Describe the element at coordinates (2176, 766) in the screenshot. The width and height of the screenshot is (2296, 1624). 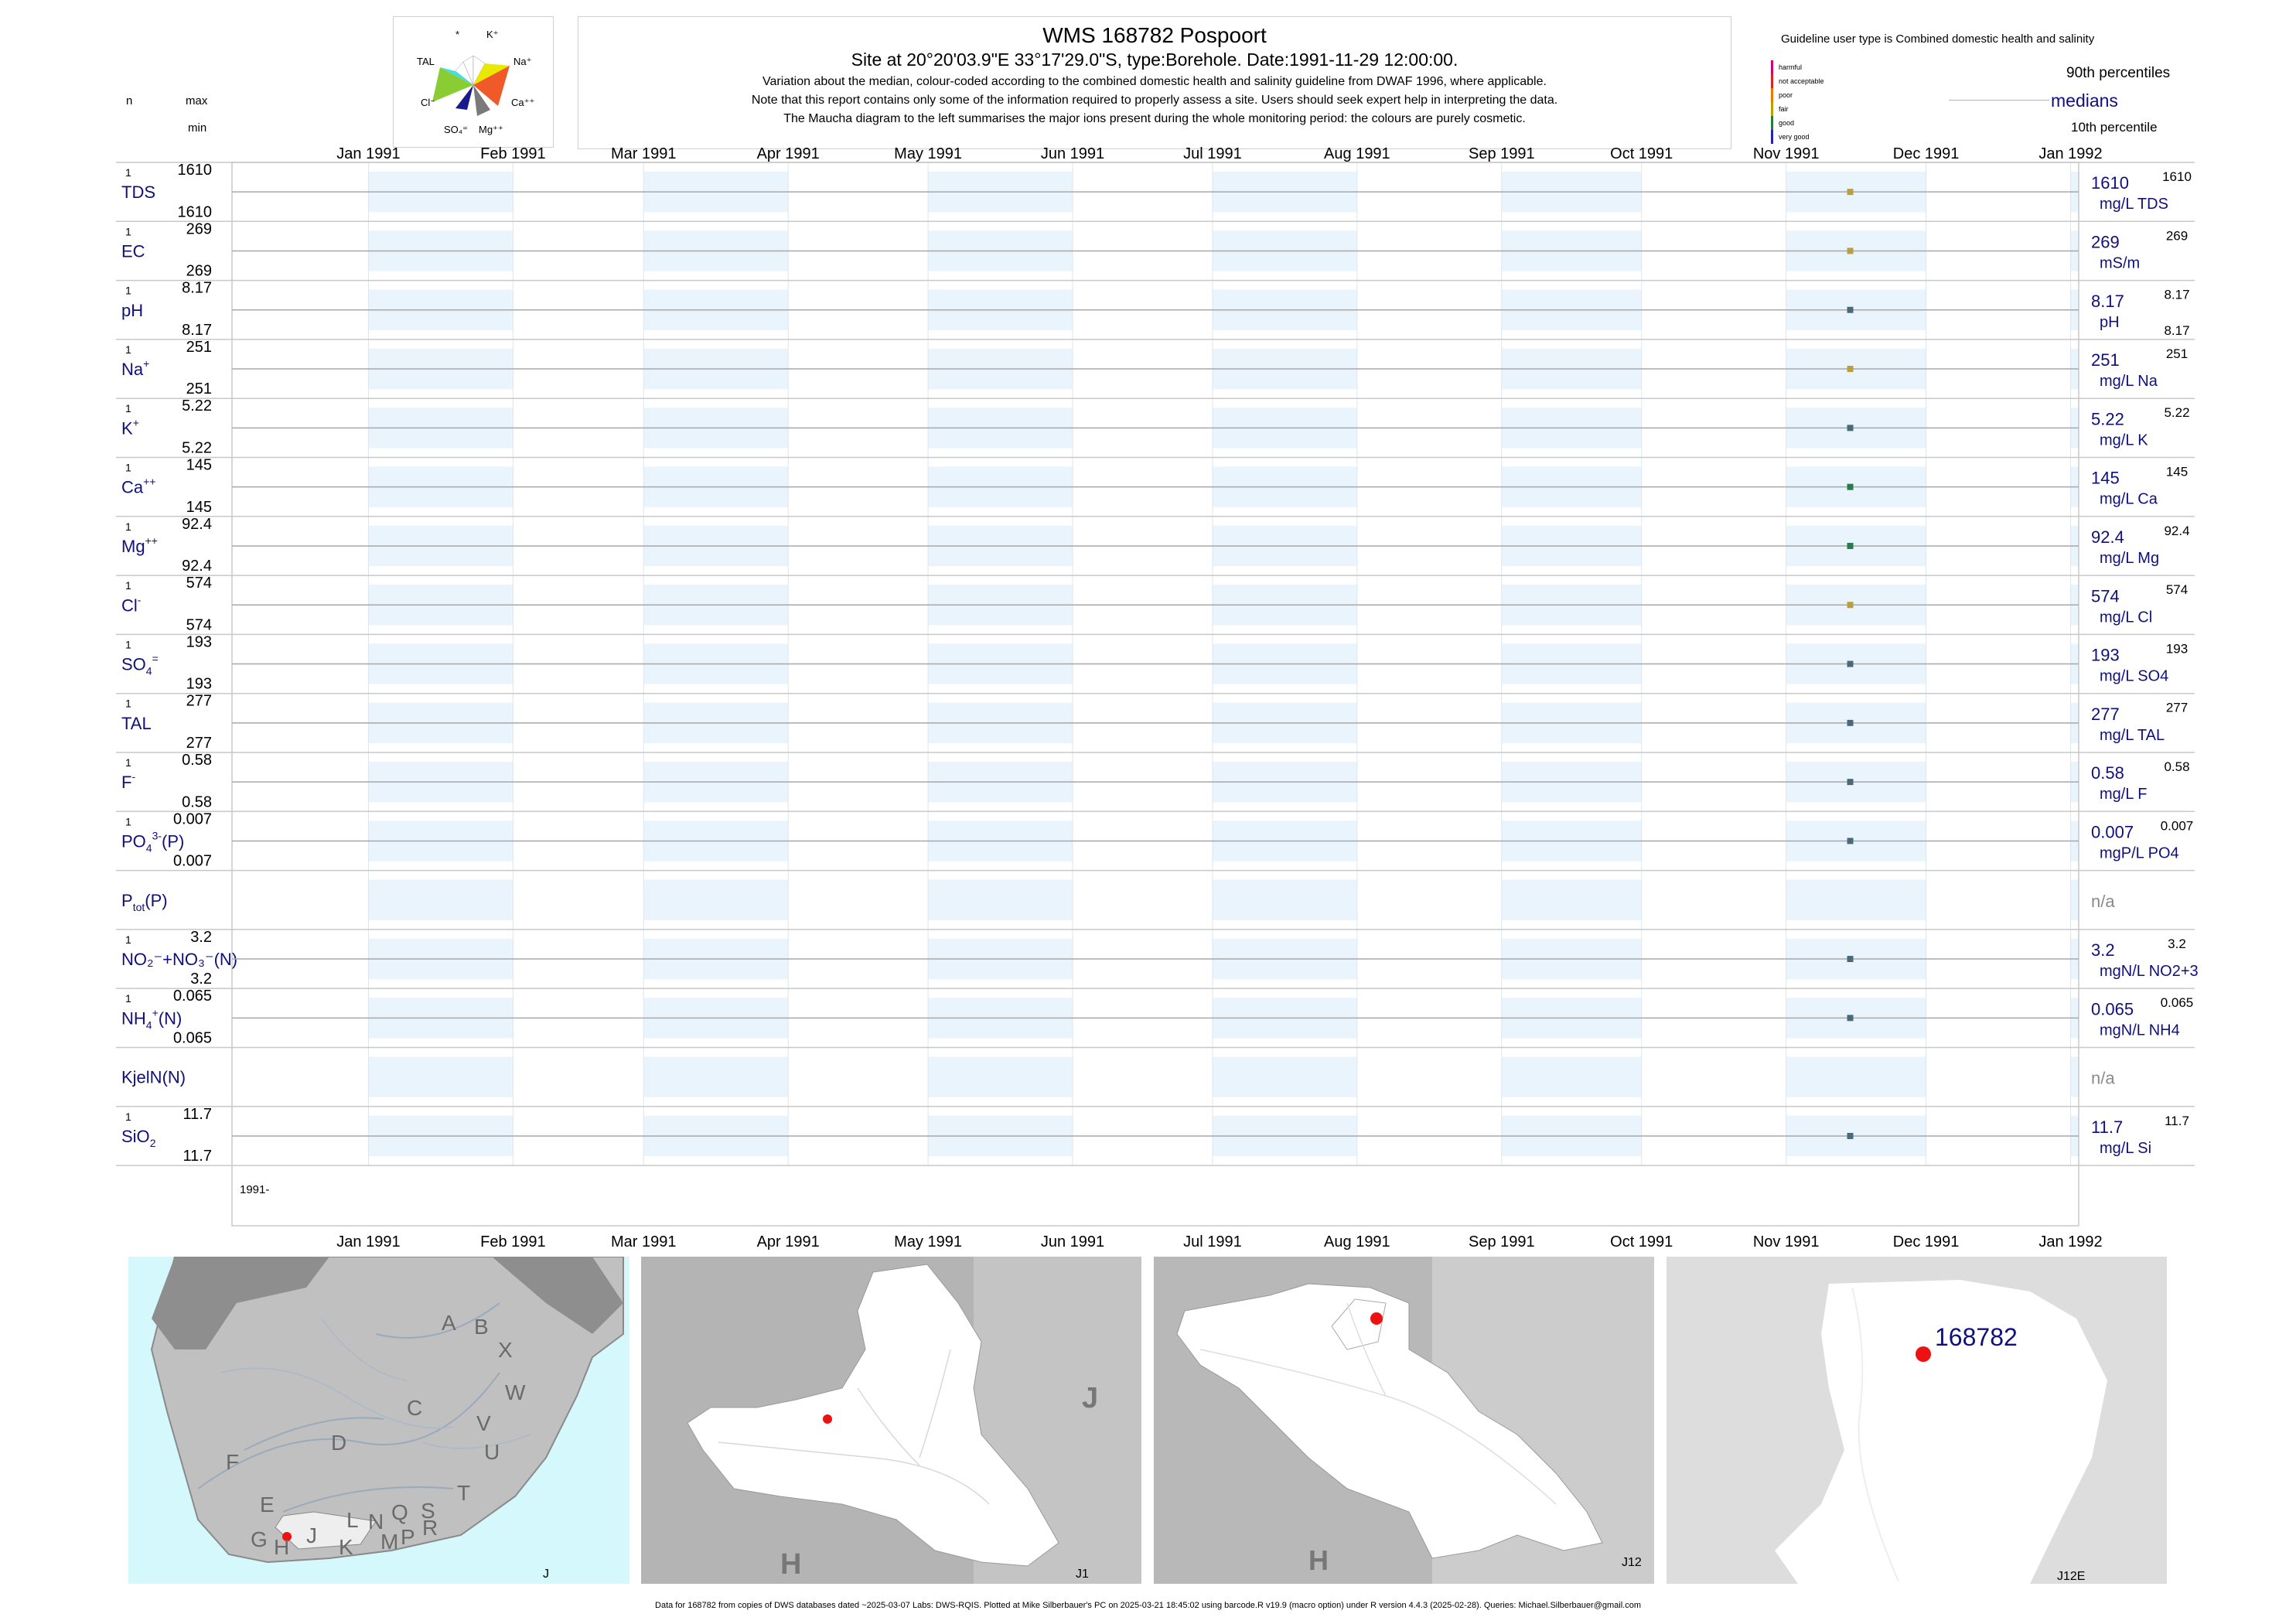
I see `right-max-value: 0.58` at that location.